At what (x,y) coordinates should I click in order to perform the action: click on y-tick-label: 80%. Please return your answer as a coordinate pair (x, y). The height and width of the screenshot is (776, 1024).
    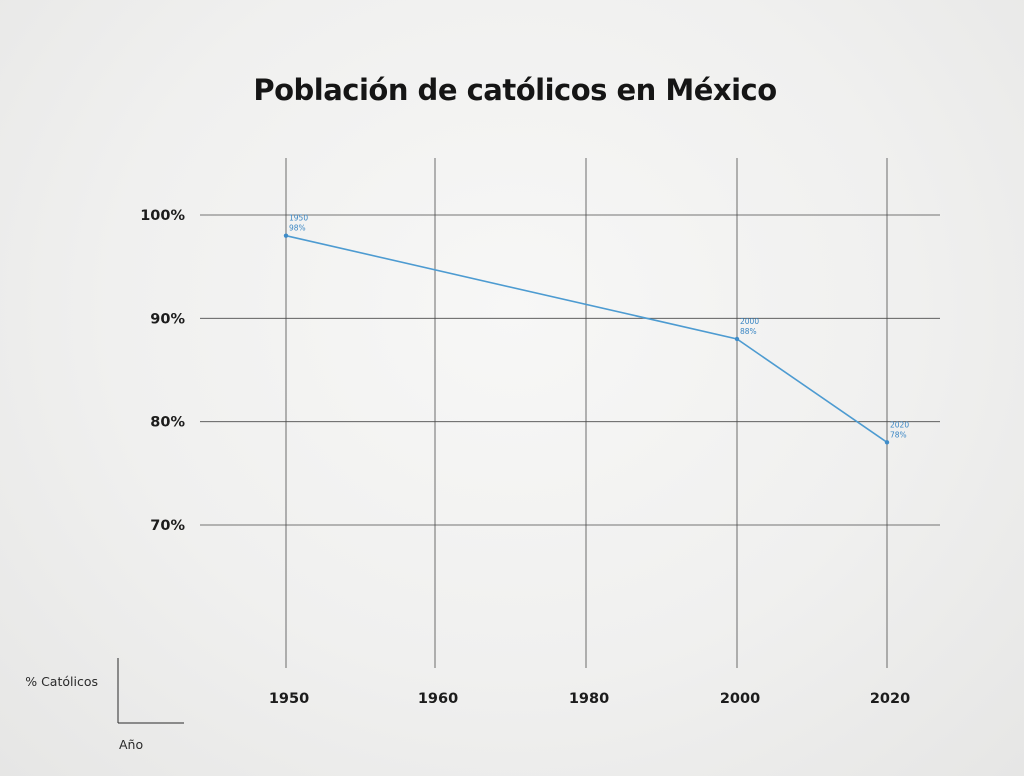
    Looking at the image, I should click on (167, 423).